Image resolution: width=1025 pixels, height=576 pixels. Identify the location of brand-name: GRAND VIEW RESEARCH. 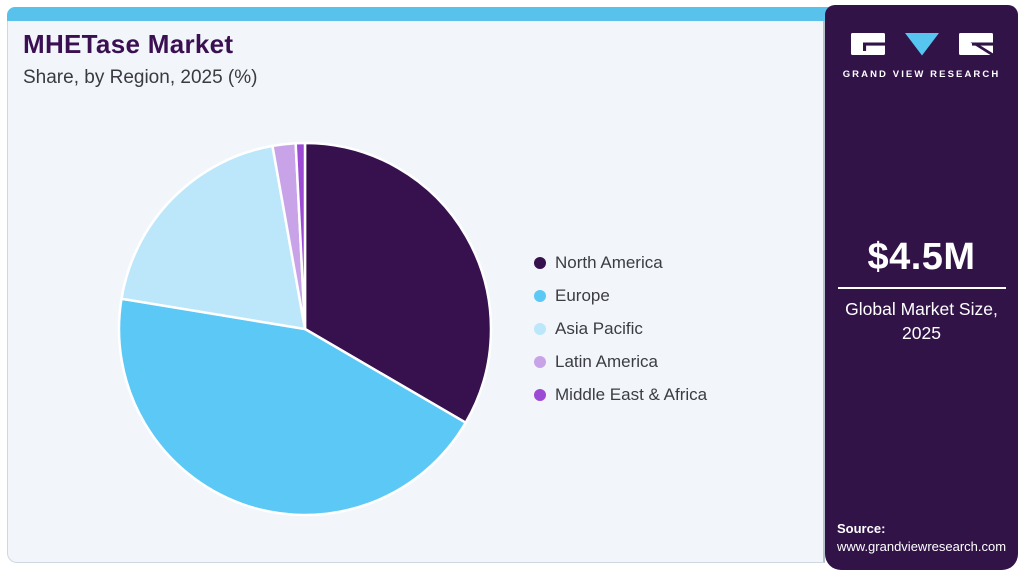
(921, 74).